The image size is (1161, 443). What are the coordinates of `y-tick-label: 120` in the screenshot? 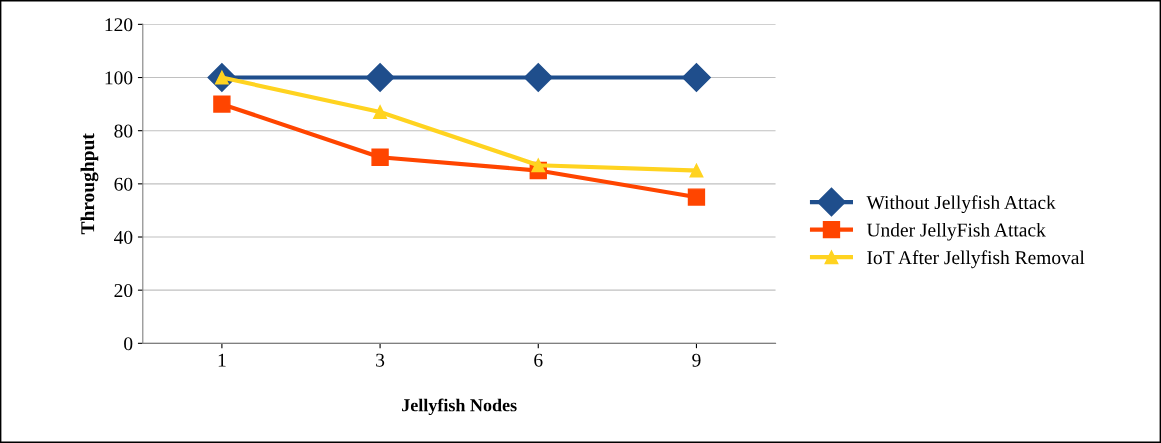 It's located at (119, 25).